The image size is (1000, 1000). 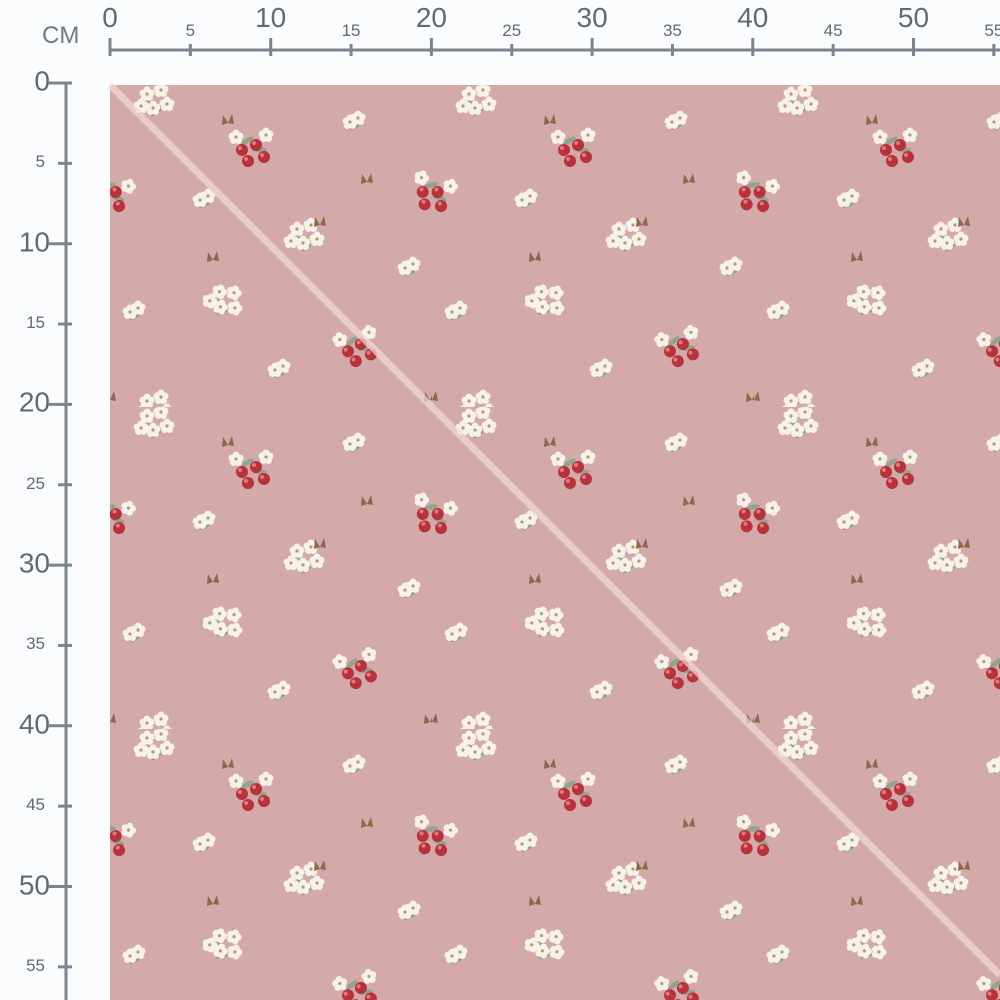 I want to click on left-ruler-label: 45, so click(x=35, y=805).